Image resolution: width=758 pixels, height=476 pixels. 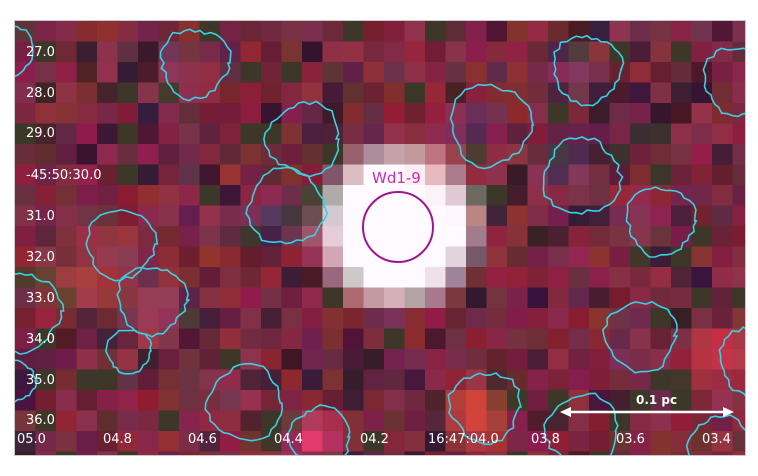 I want to click on dec-tick: 35.0, so click(x=40, y=380).